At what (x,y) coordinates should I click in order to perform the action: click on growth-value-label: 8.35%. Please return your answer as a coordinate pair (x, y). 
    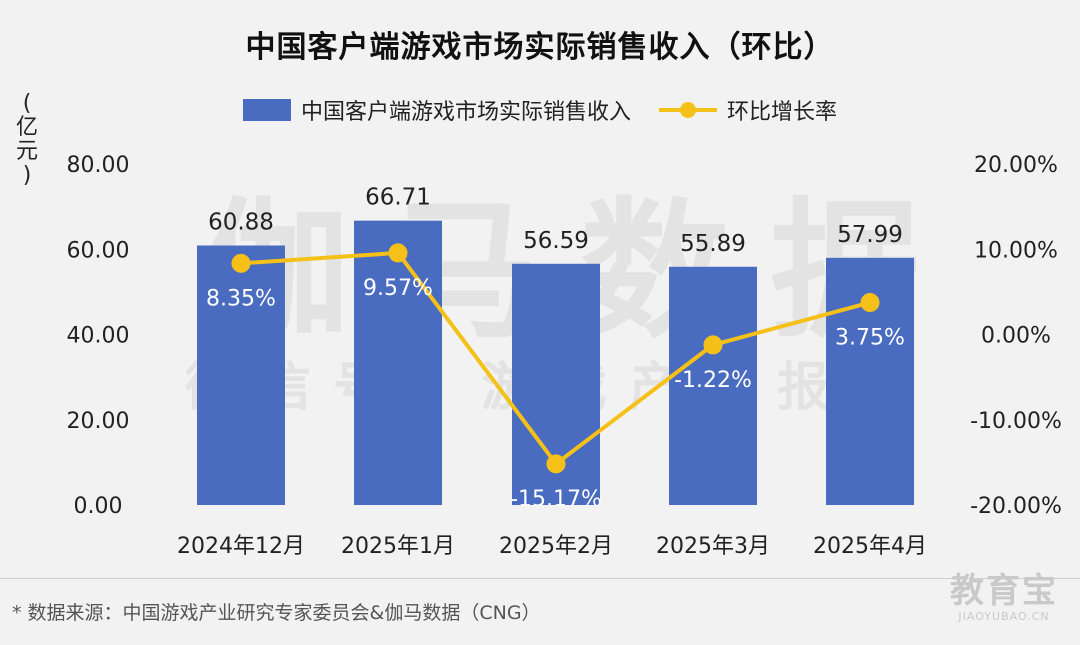
    Looking at the image, I should click on (241, 298).